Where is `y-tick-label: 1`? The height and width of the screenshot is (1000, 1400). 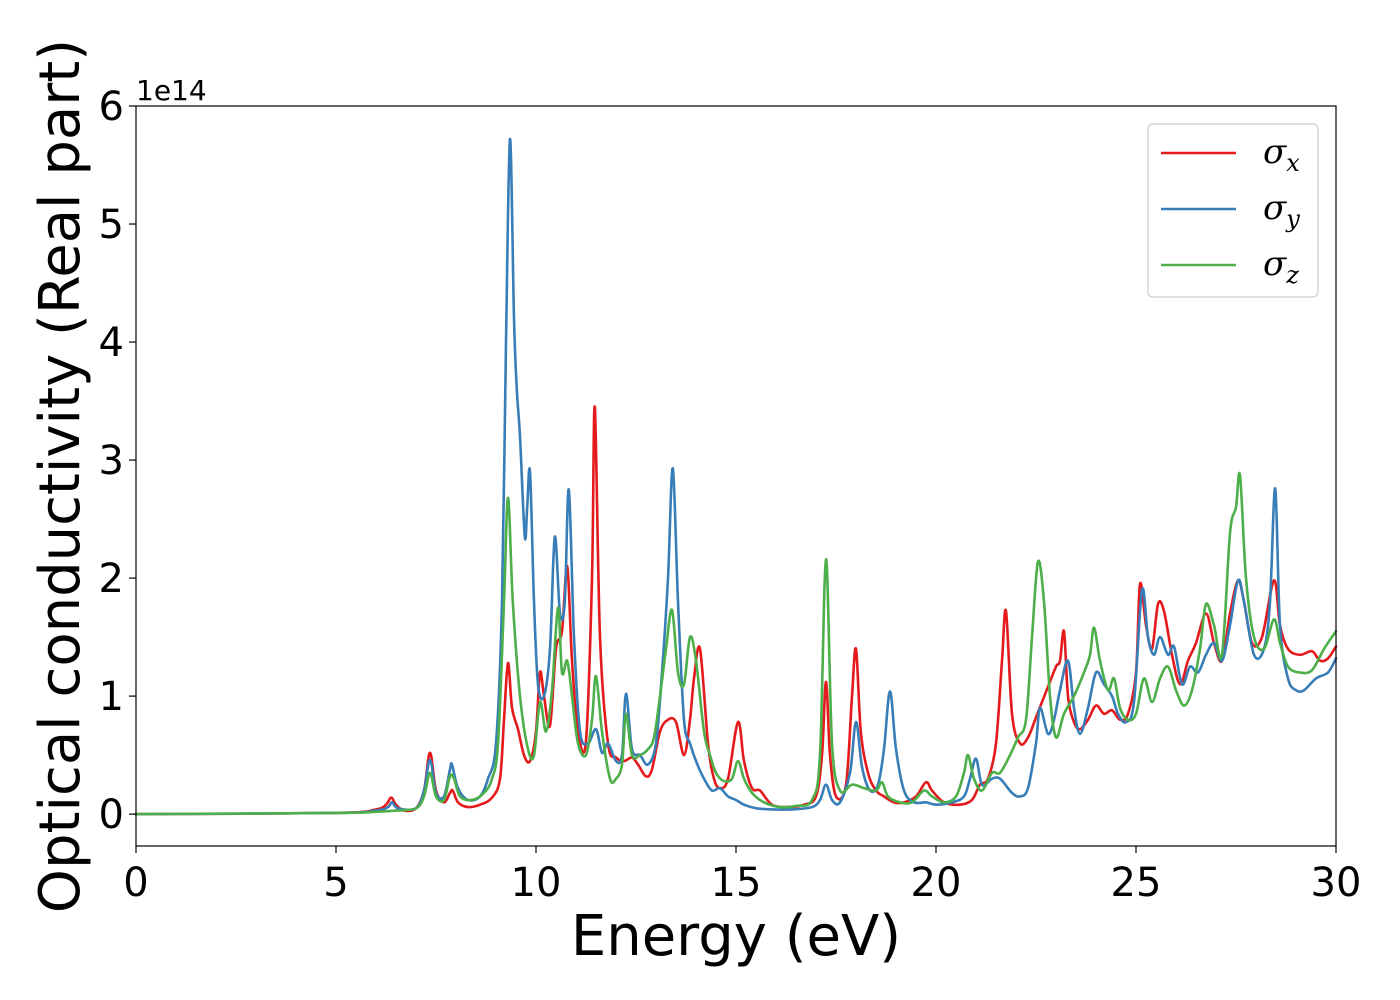
y-tick-label: 1 is located at coordinates (111, 697).